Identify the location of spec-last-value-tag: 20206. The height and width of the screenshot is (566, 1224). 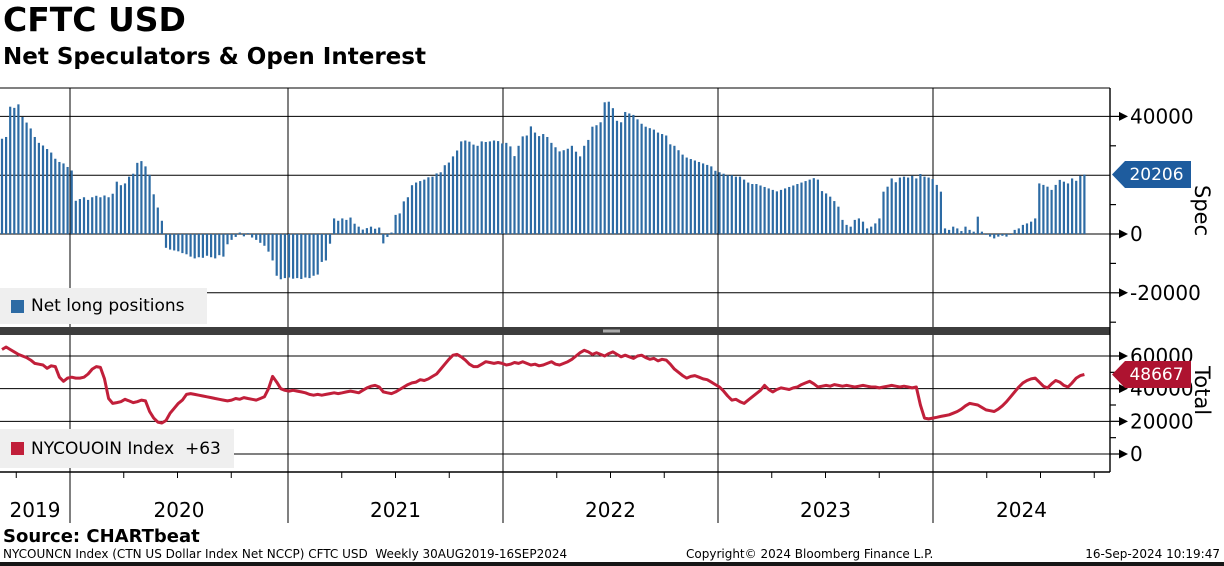
(1151, 174).